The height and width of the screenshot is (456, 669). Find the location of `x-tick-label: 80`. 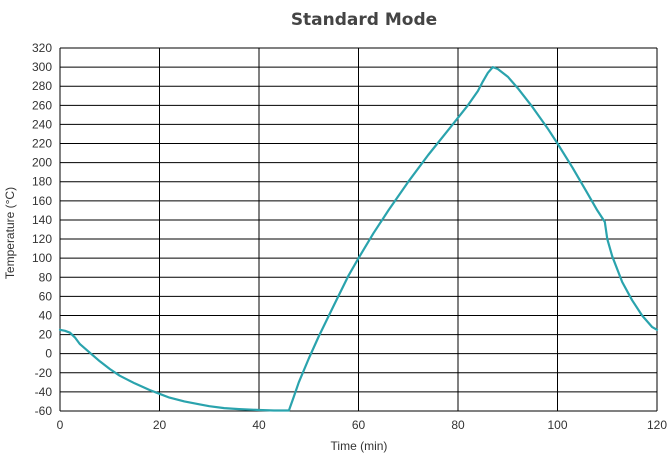

x-tick-label: 80 is located at coordinates (458, 425).